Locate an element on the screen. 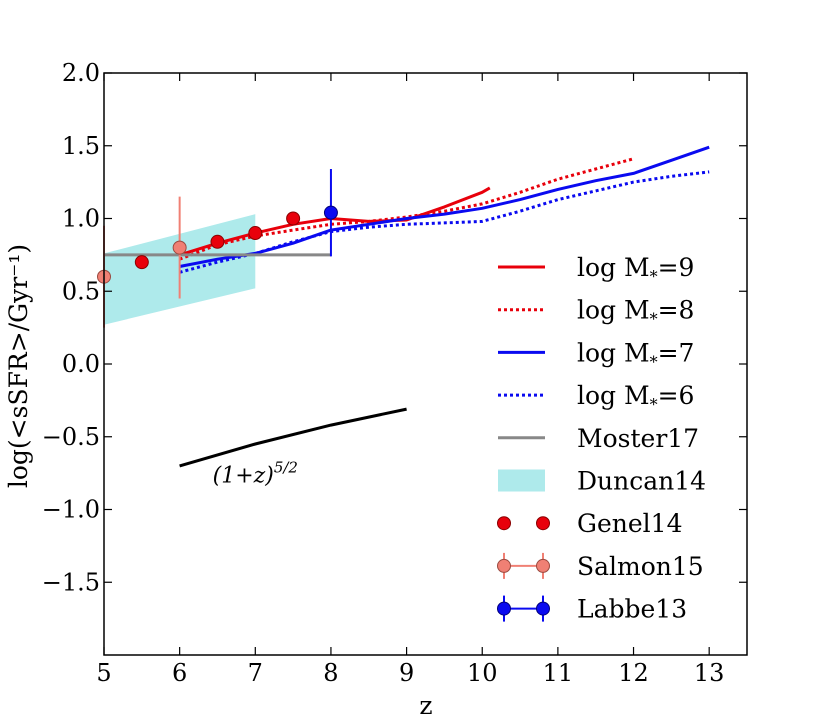 The height and width of the screenshot is (727, 830). legend-entry-6: Genel14 is located at coordinates (589, 523).